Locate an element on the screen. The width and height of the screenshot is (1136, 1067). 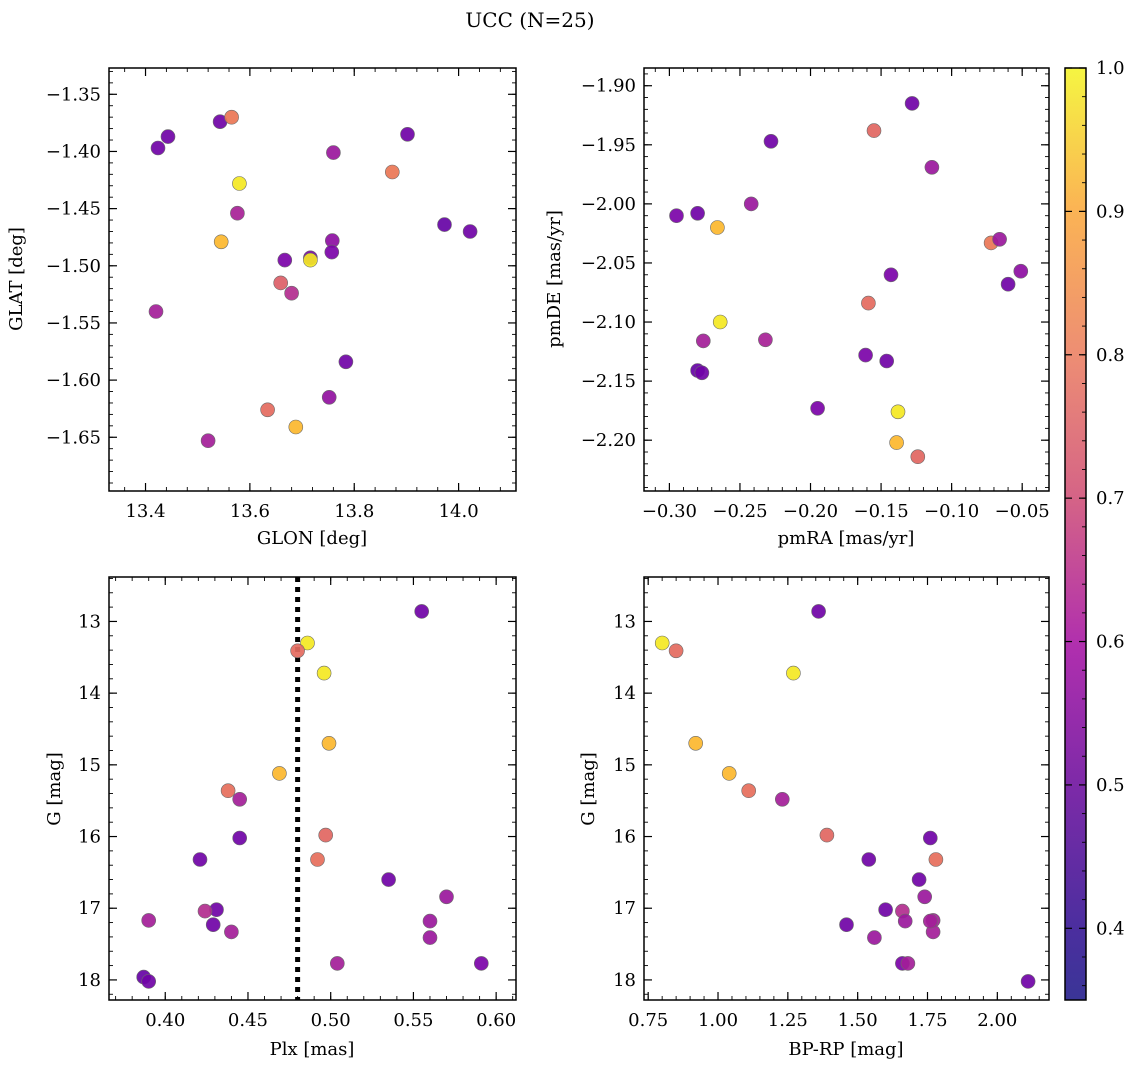
x-tick-label: 13.8 is located at coordinates (354, 511).